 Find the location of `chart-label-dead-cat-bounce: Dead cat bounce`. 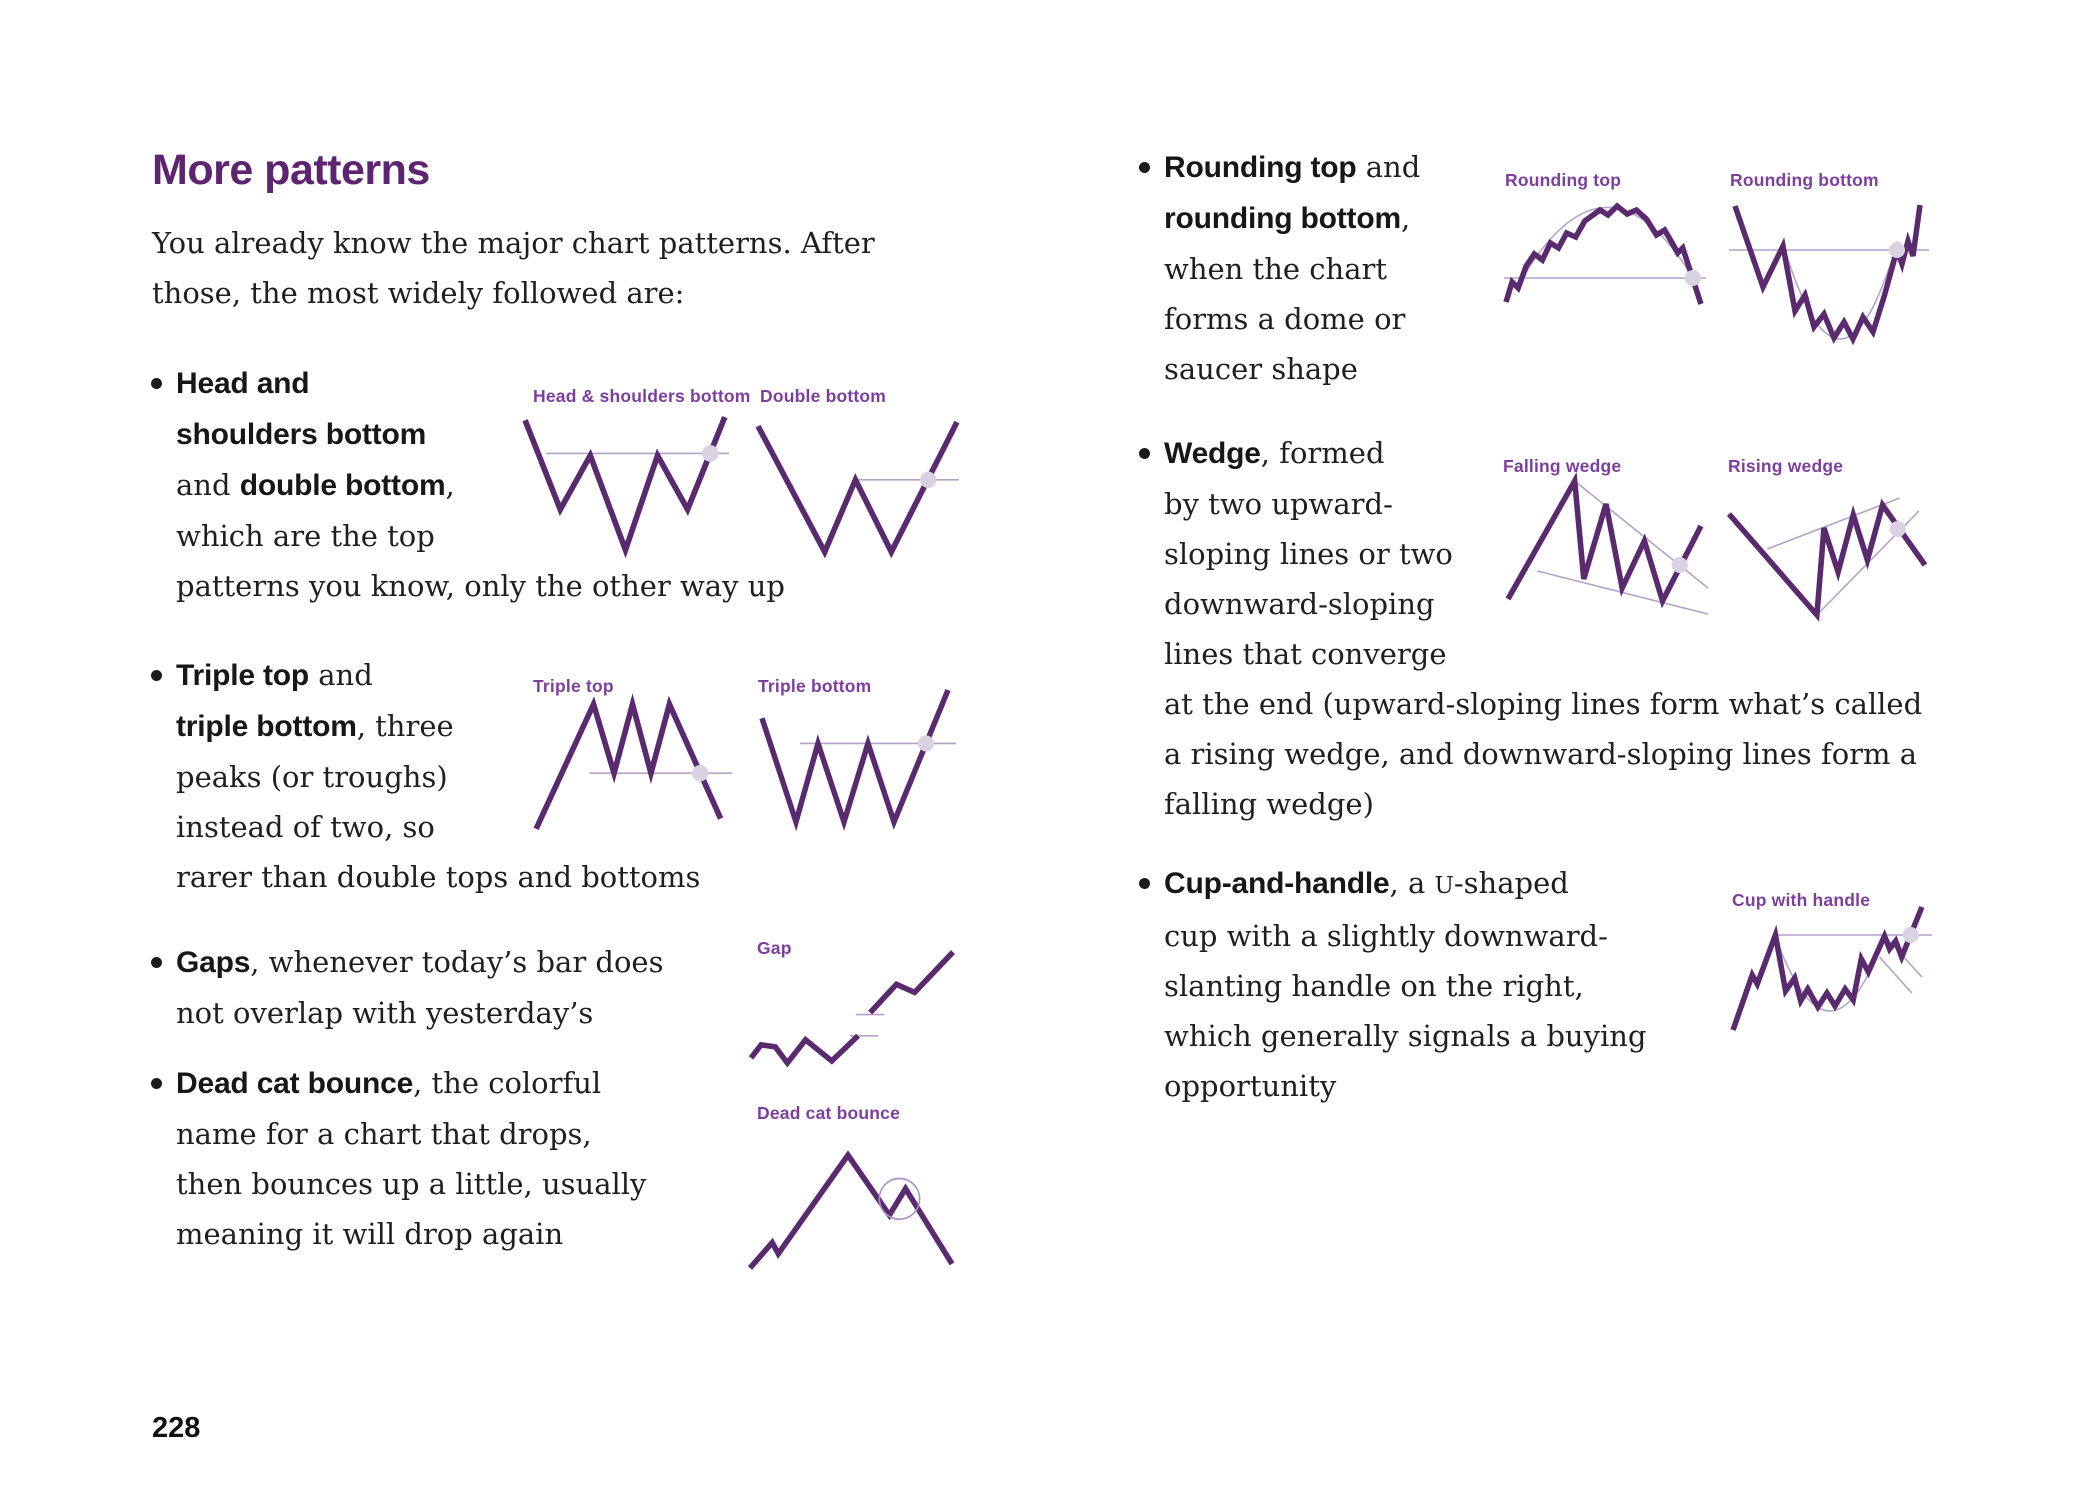

chart-label-dead-cat-bounce: Dead cat bounce is located at coordinates (829, 1113).